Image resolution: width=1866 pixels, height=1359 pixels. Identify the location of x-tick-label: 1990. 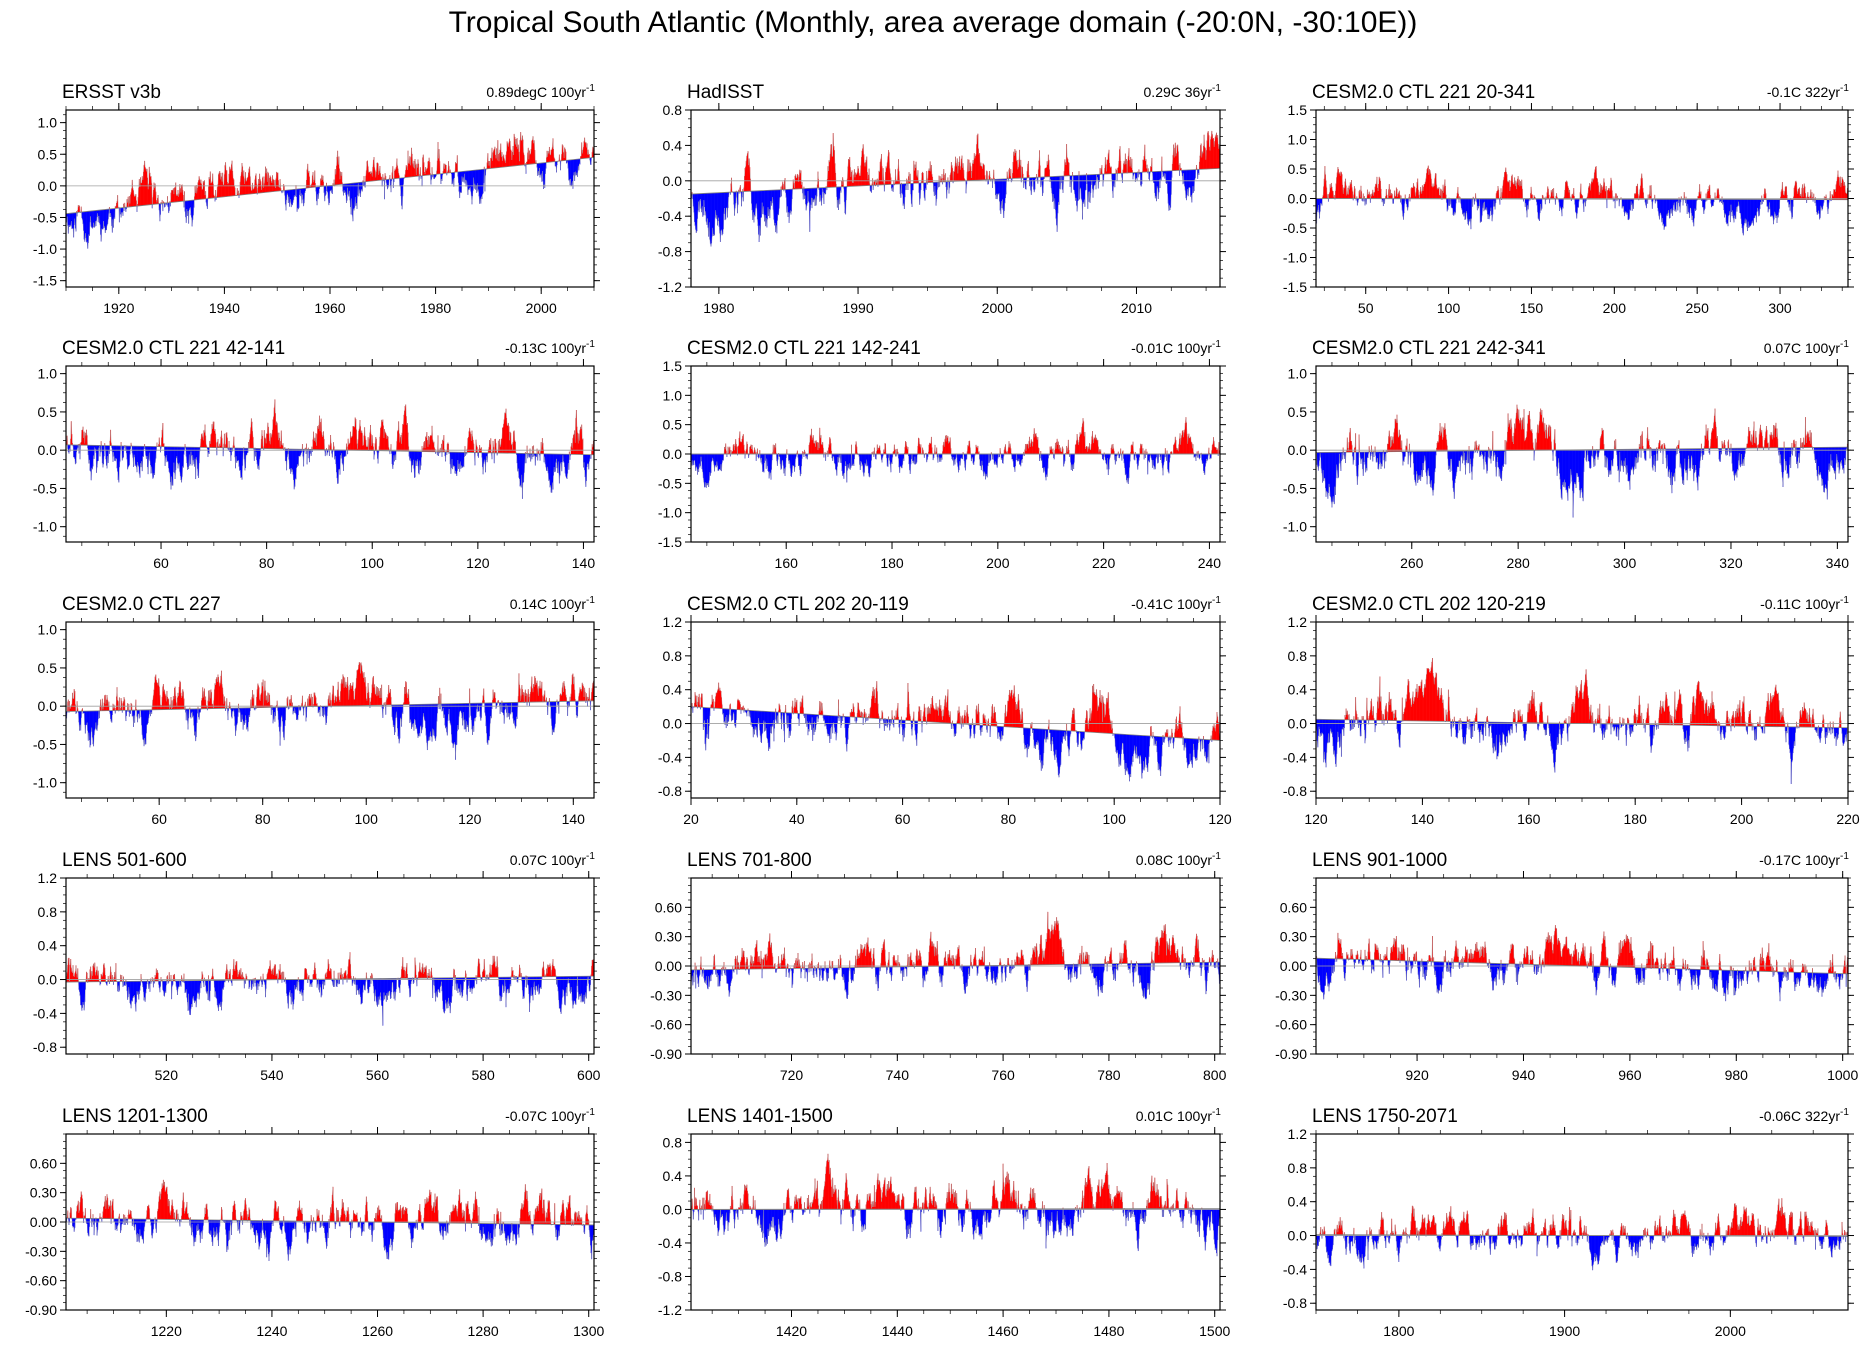
(857, 308).